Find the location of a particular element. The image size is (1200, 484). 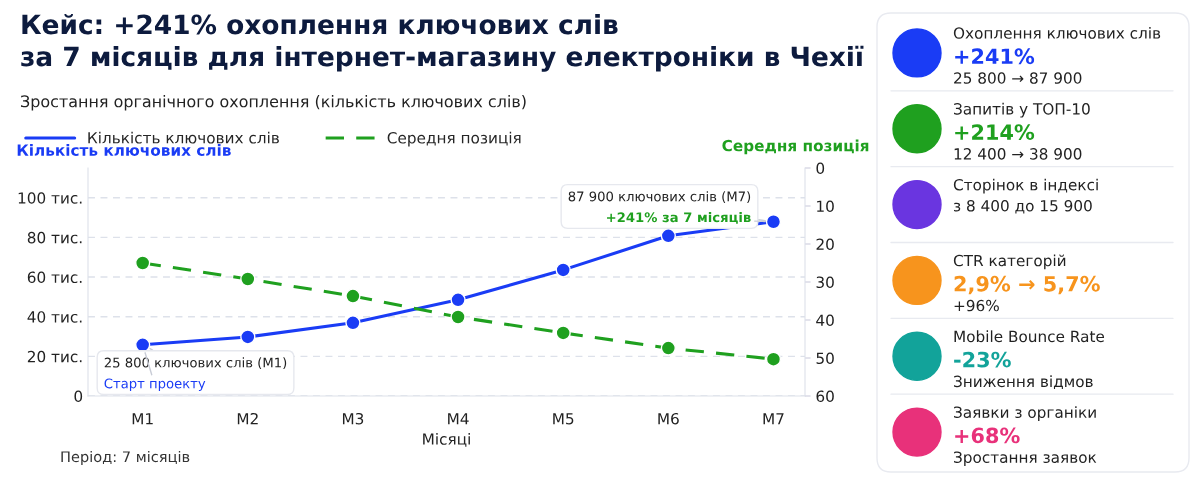

chart-subtitle: Зростання органічного охоплення (кількість ключових слів) is located at coordinates (273, 103).